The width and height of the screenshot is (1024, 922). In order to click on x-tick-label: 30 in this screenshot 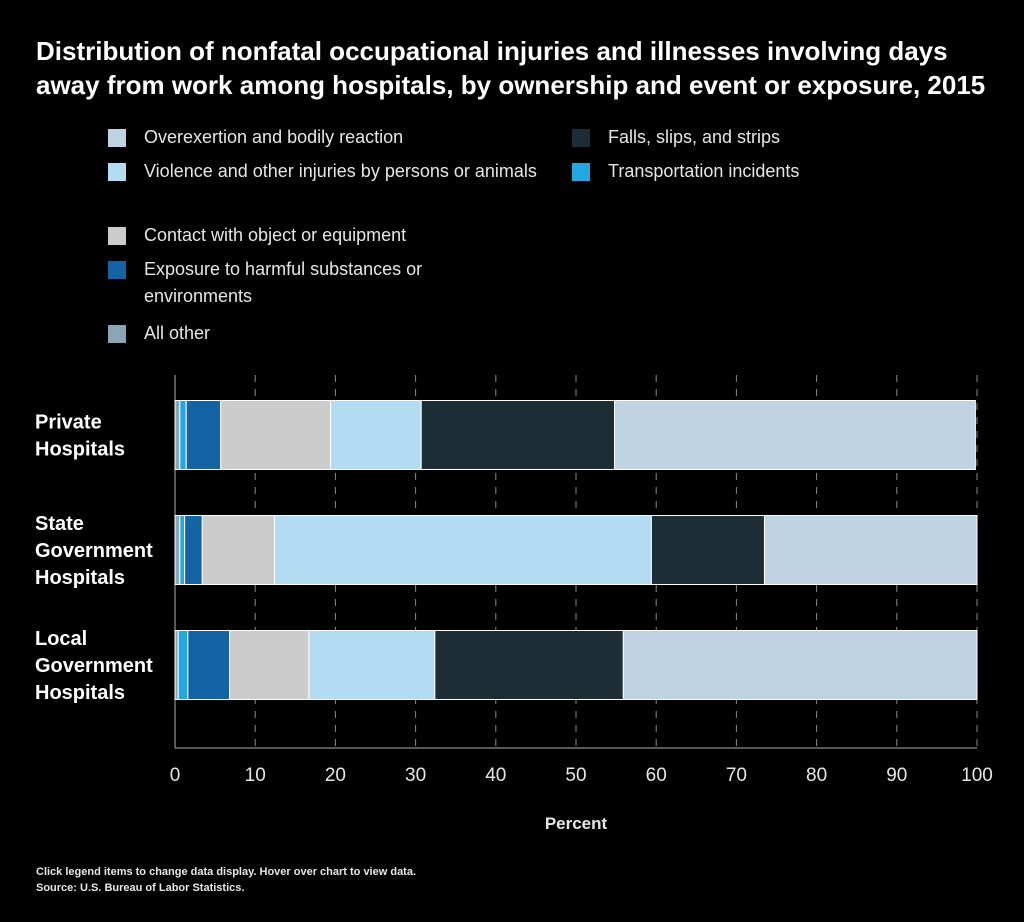, I will do `click(415, 775)`.